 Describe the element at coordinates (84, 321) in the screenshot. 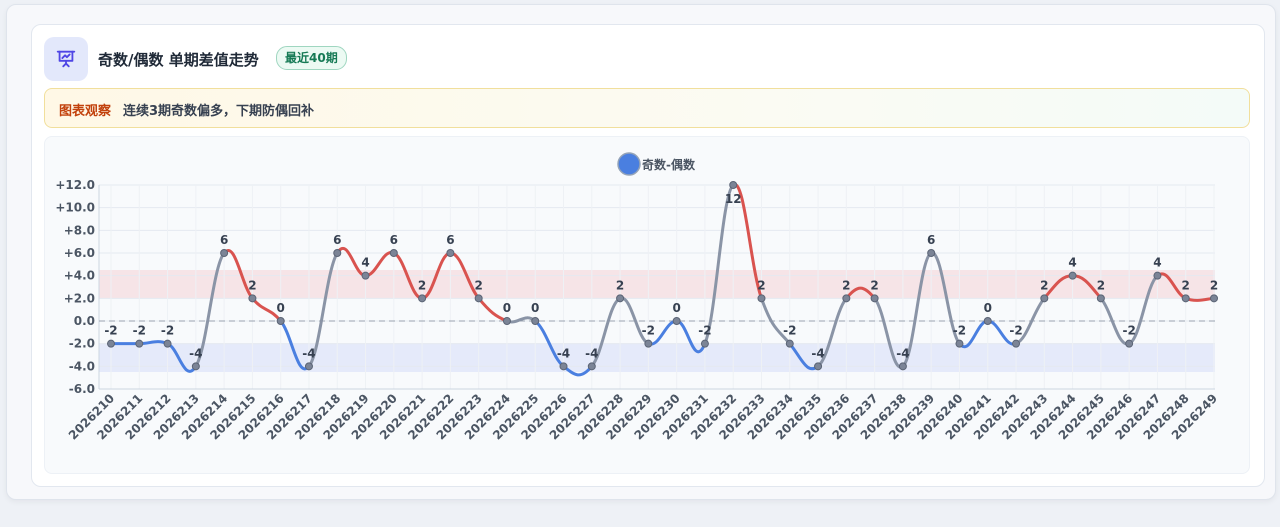

I see `y-tick-label: 0.0` at that location.